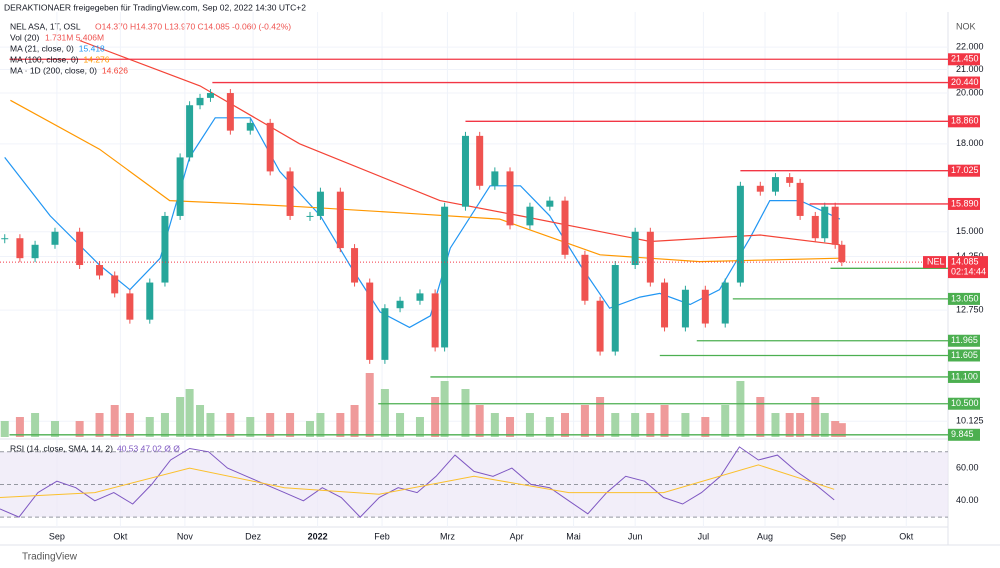 The height and width of the screenshot is (568, 1000). I want to click on vol-values: 1.731M 5.406M, so click(74, 37).